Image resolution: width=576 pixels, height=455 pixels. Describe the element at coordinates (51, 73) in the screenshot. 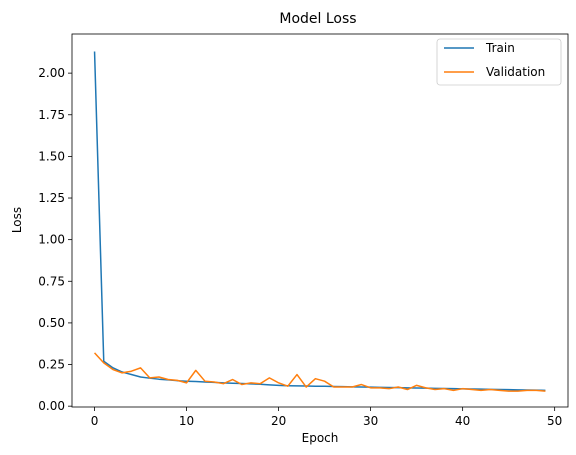

I see `y-tick-label: 2.00` at that location.